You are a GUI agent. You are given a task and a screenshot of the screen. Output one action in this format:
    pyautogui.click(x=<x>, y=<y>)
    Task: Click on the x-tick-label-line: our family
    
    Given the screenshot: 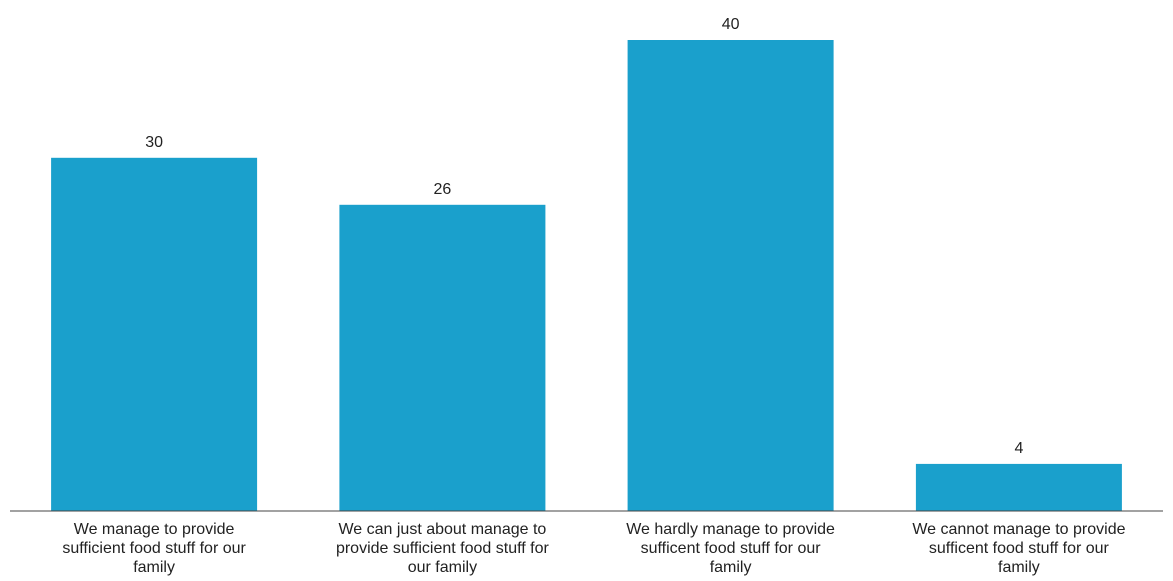 What is the action you would take?
    pyautogui.click(x=442, y=567)
    